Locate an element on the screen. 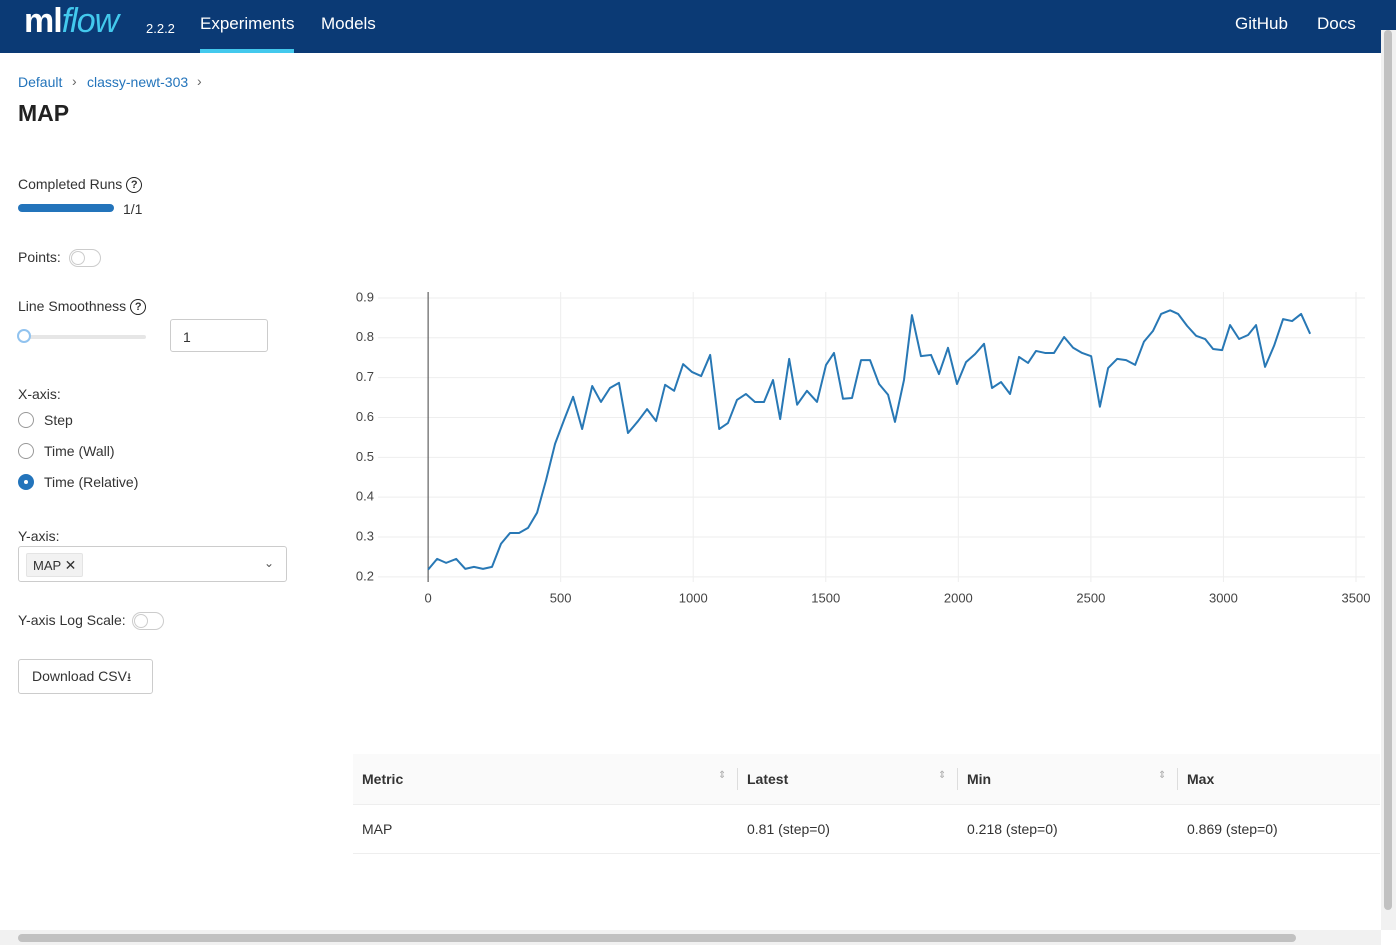 The image size is (1396, 945). y-axis-label: Y-axis: is located at coordinates (39, 536).